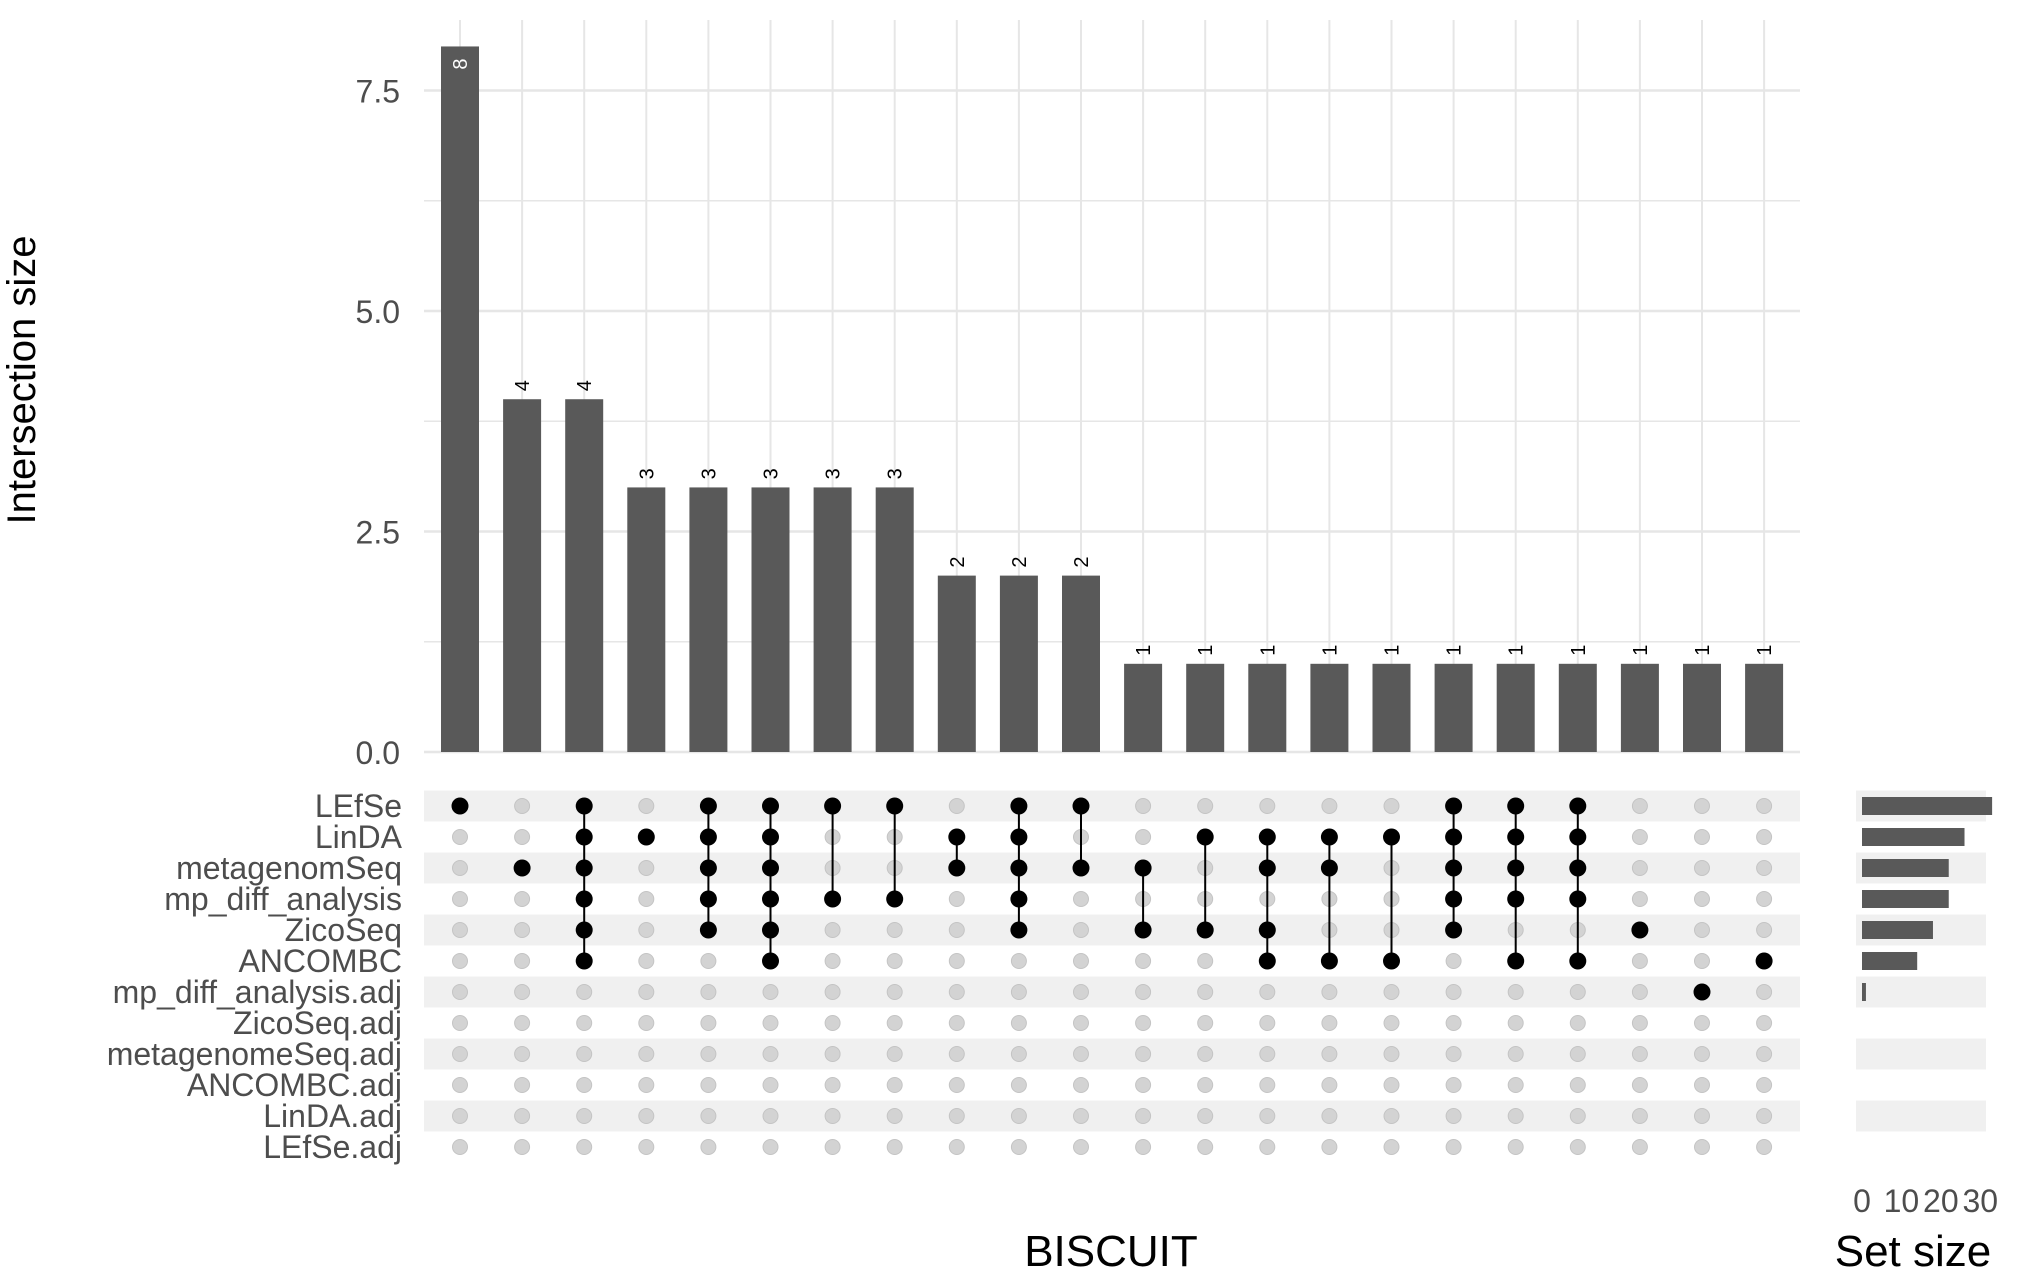 The width and height of the screenshot is (2017, 1271). Describe the element at coordinates (359, 837) in the screenshot. I see `set-label: LinDA` at that location.